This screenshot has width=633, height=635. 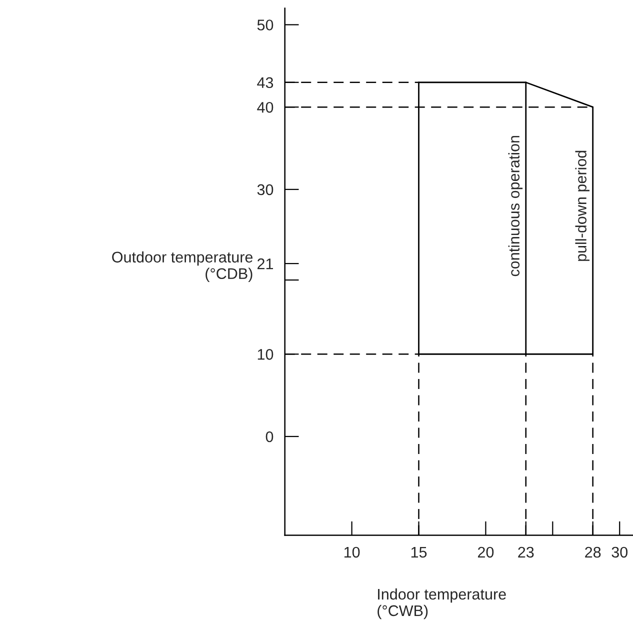 I want to click on y-tick-label: 40, so click(x=265, y=107).